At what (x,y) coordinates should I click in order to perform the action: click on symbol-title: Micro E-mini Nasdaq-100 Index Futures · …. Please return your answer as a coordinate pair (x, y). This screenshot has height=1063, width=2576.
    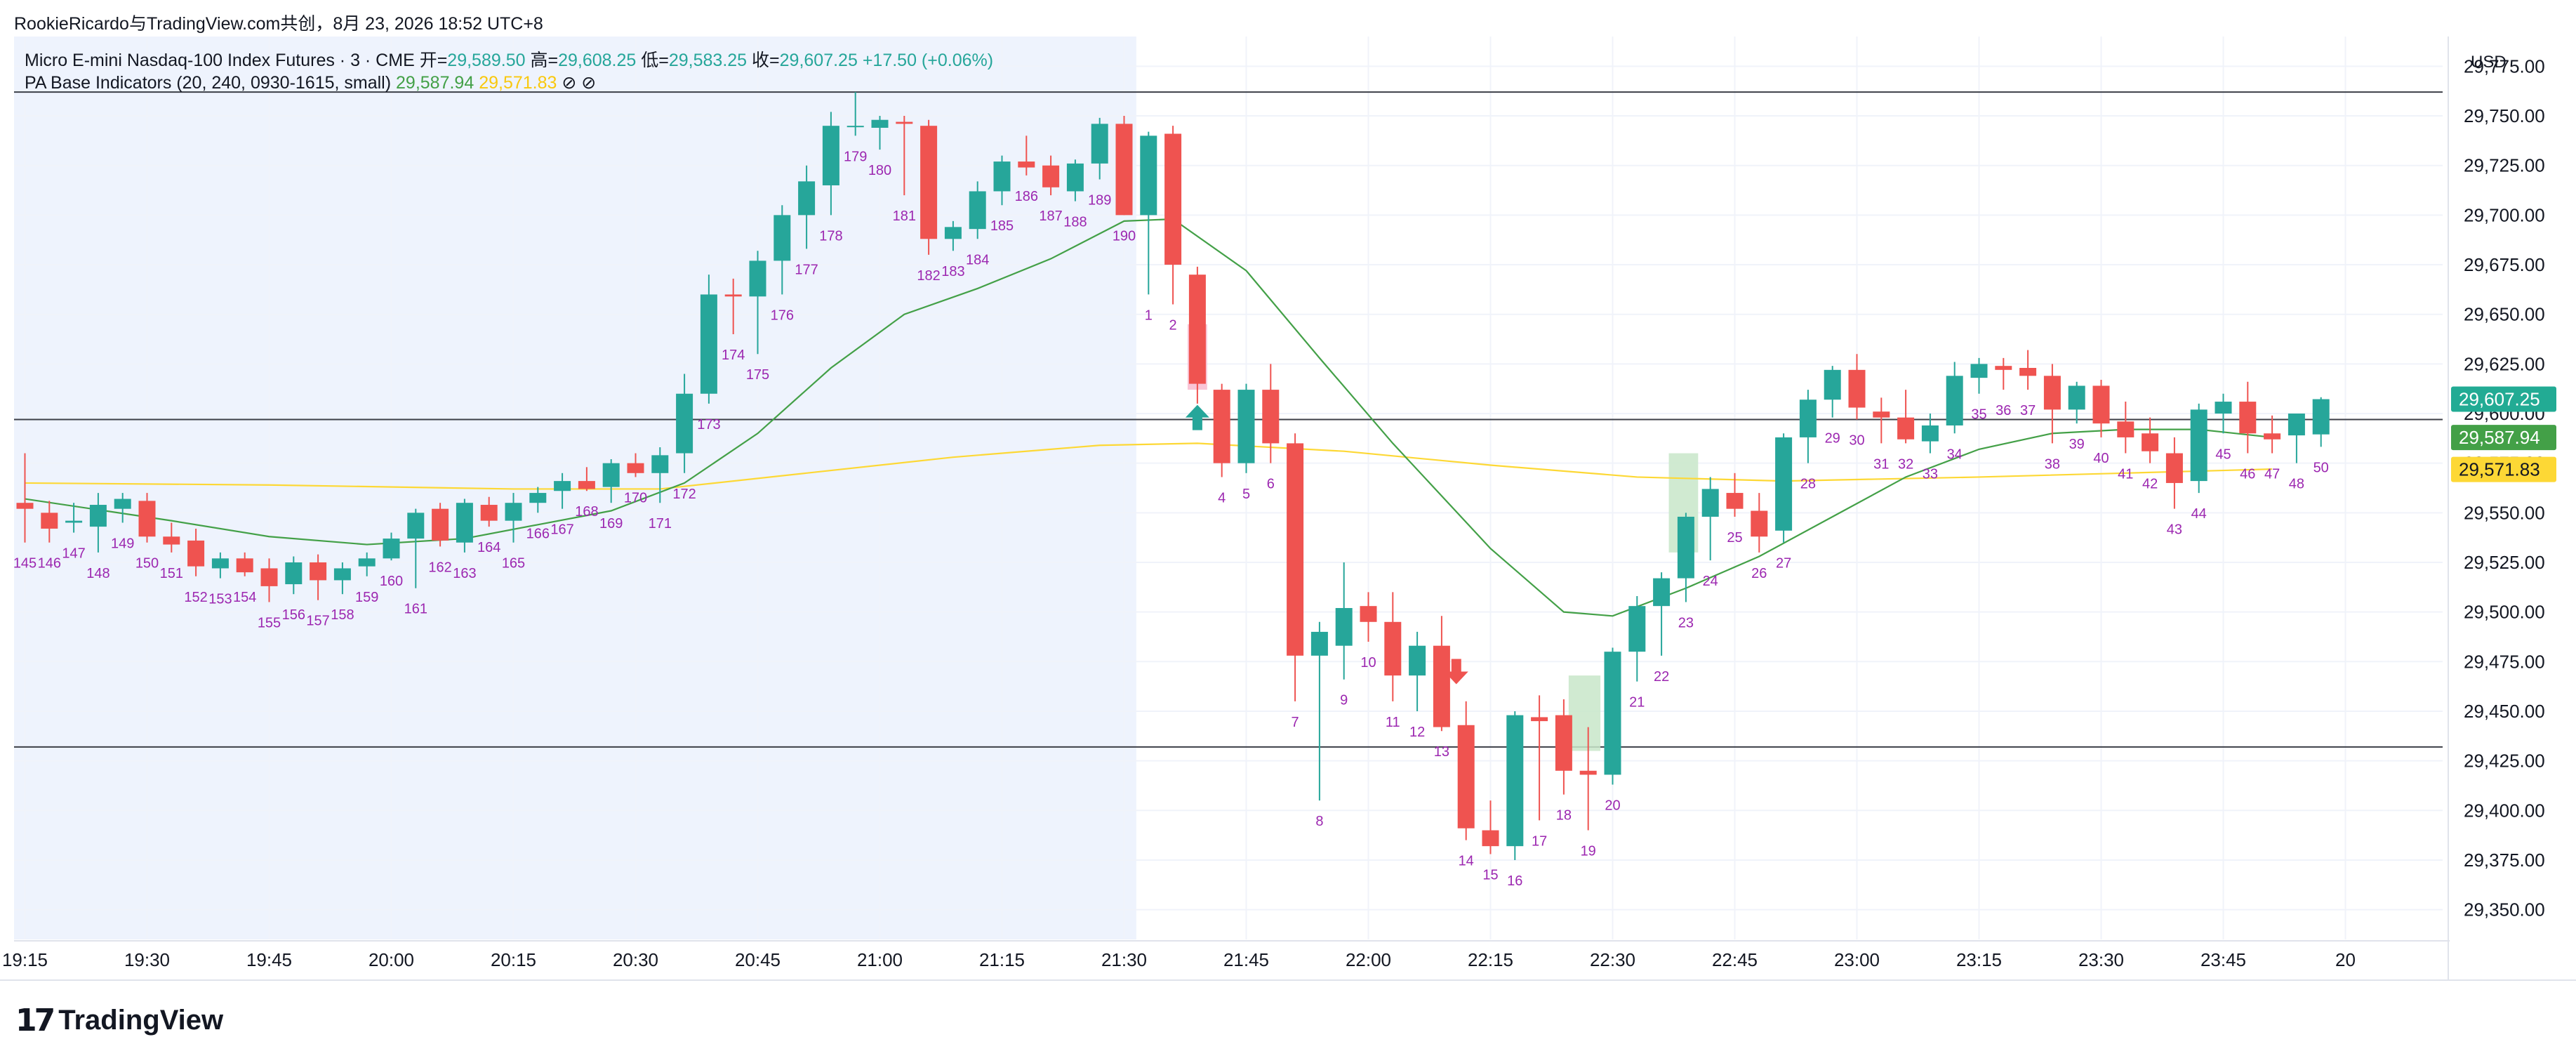
    Looking at the image, I should click on (223, 60).